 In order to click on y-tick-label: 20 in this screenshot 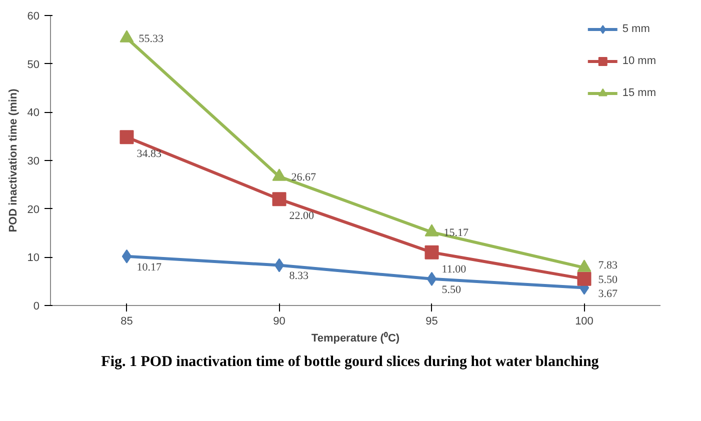, I will do `click(33, 210)`.